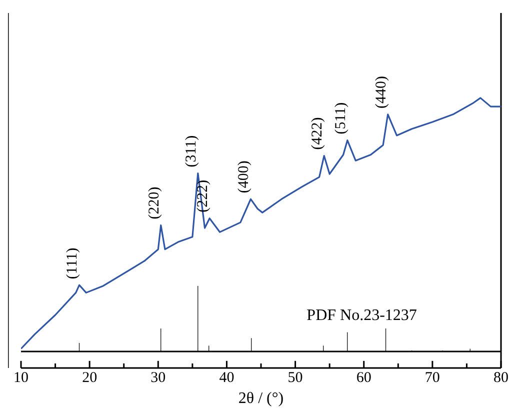  I want to click on annotation: (111), so click(72, 264).